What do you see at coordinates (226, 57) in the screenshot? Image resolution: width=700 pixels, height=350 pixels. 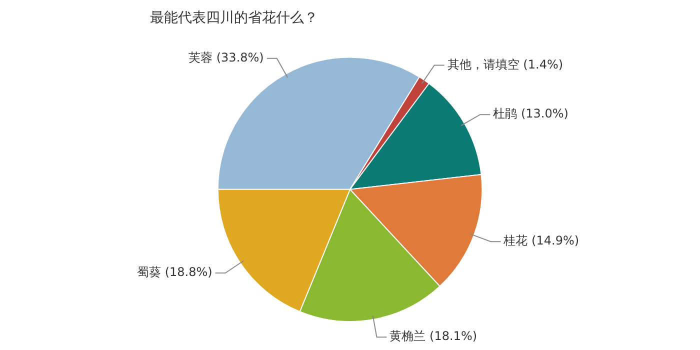 I see `slice-label: 芙蓉 (33.8%)` at bounding box center [226, 57].